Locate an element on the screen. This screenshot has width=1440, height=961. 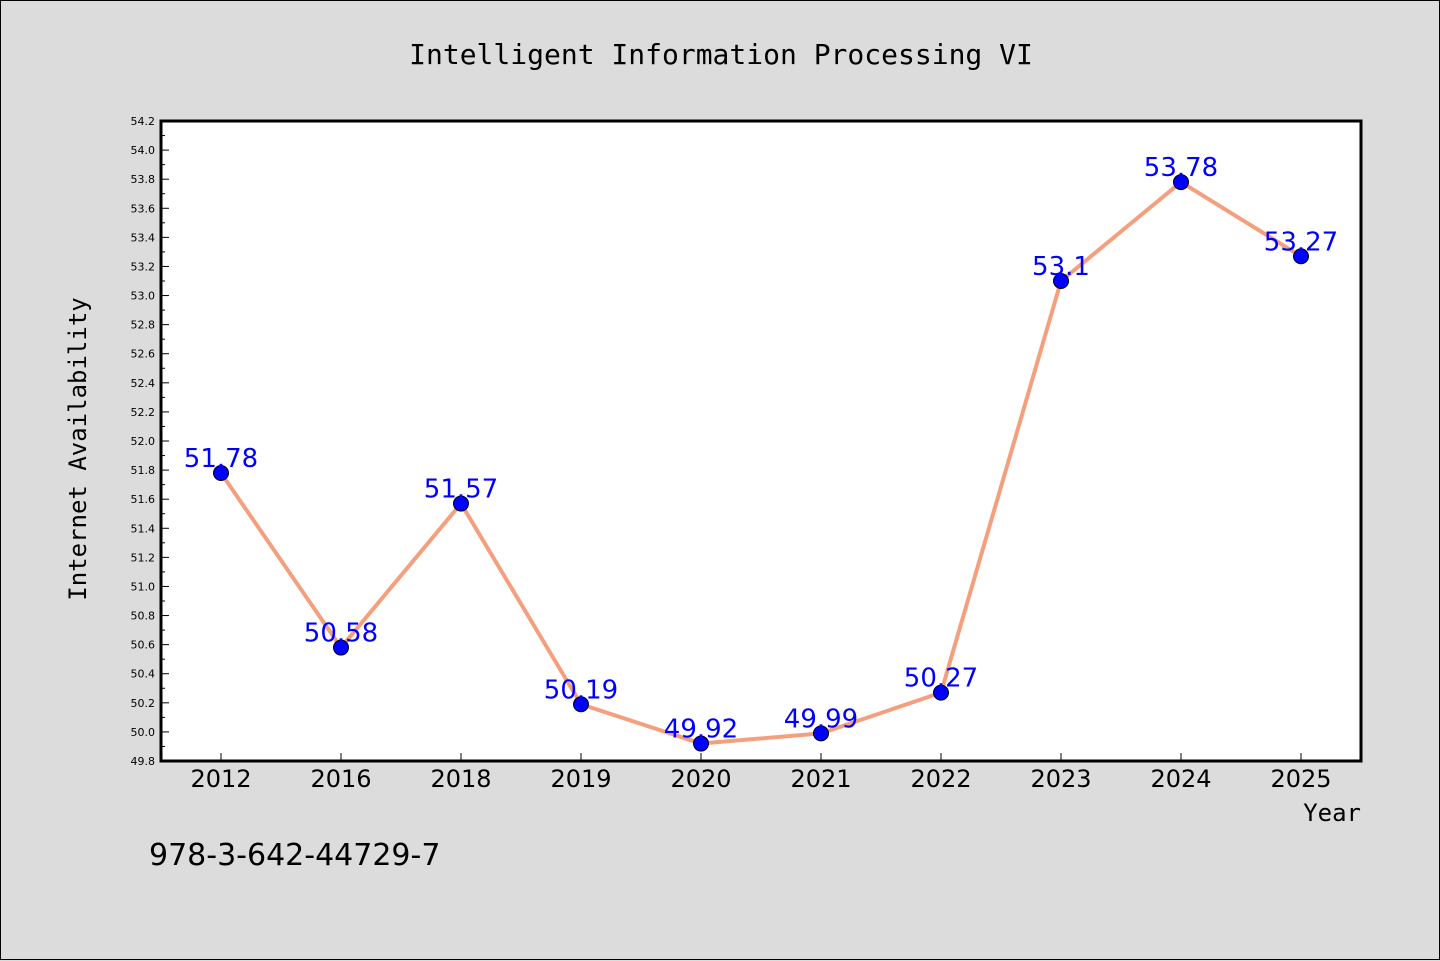
y-tick-label: 53.4 is located at coordinates (143, 237).